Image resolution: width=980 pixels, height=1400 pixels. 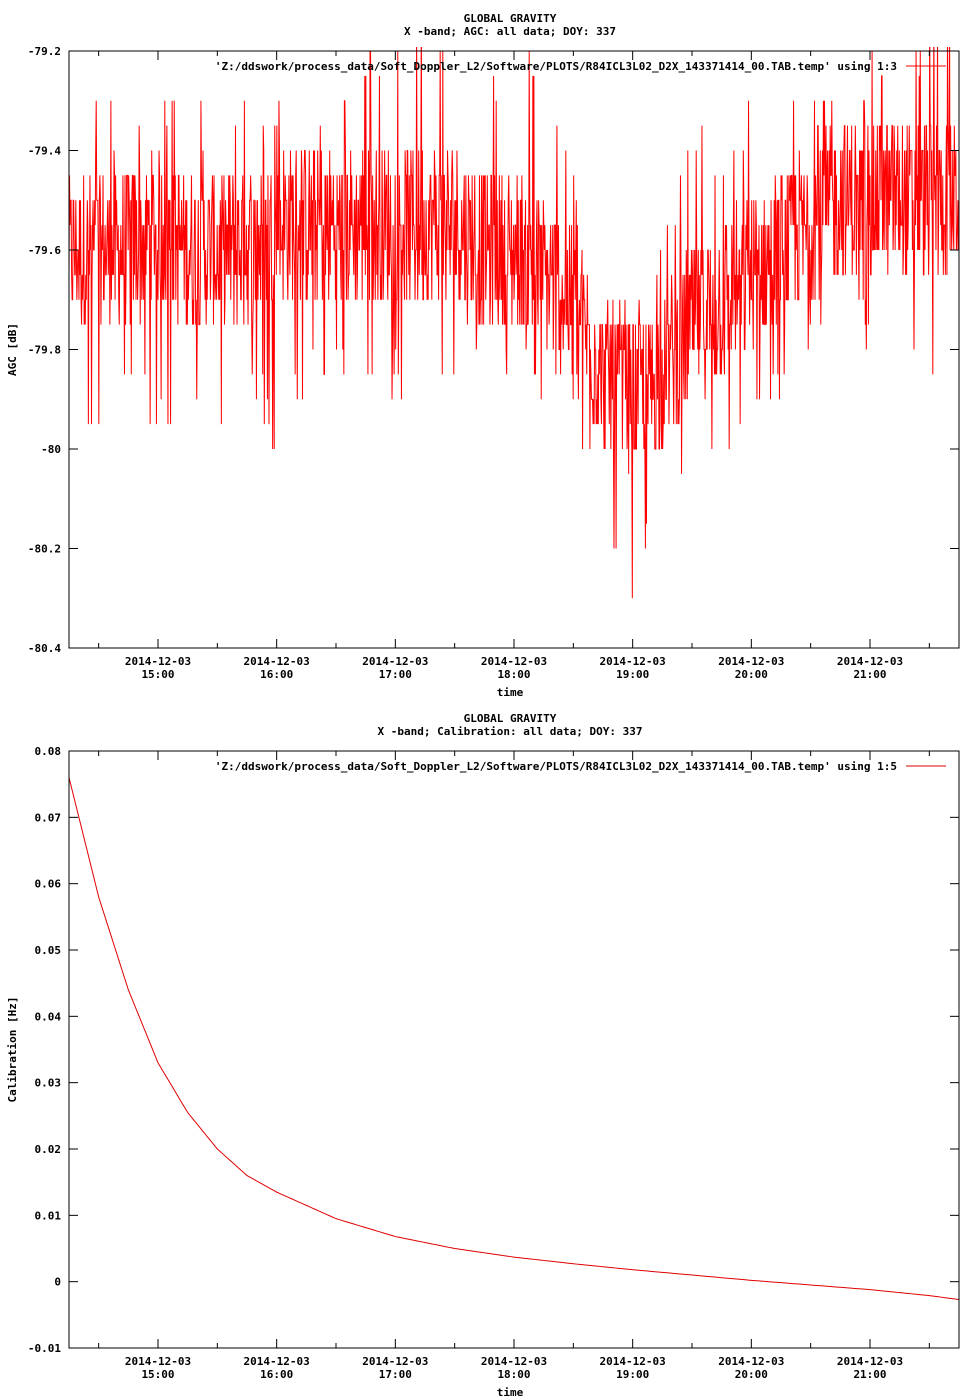 I want to click on chart1-y-axis-label: AGC [dB], so click(x=12, y=349).